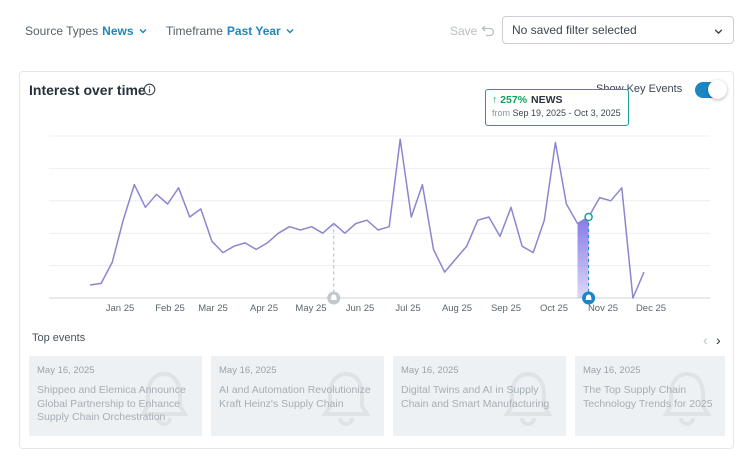  What do you see at coordinates (603, 308) in the screenshot?
I see `x-tick-label: Nov 25` at bounding box center [603, 308].